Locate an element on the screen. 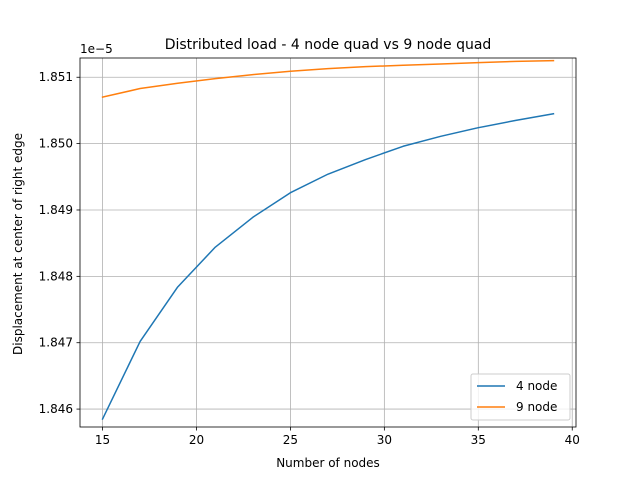  x-tick-label: 25 is located at coordinates (290, 440).